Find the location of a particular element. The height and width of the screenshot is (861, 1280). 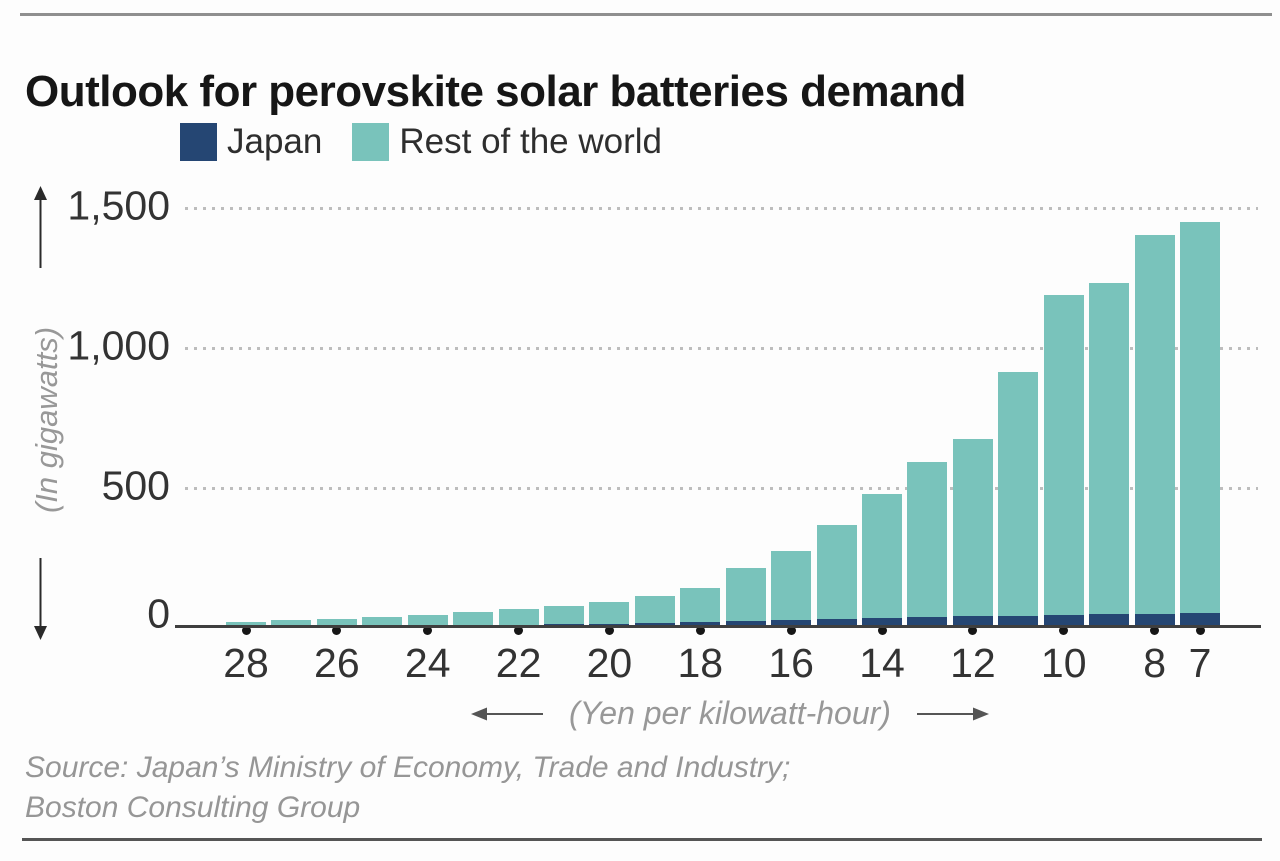

bottom-divider is located at coordinates (642, 839).